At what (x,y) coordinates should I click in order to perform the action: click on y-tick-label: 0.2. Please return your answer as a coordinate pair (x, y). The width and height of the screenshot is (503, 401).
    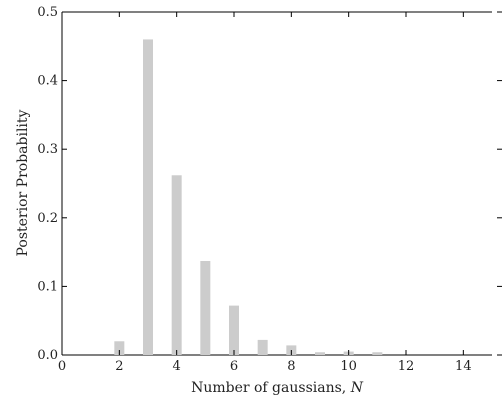
    Looking at the image, I should click on (47, 218).